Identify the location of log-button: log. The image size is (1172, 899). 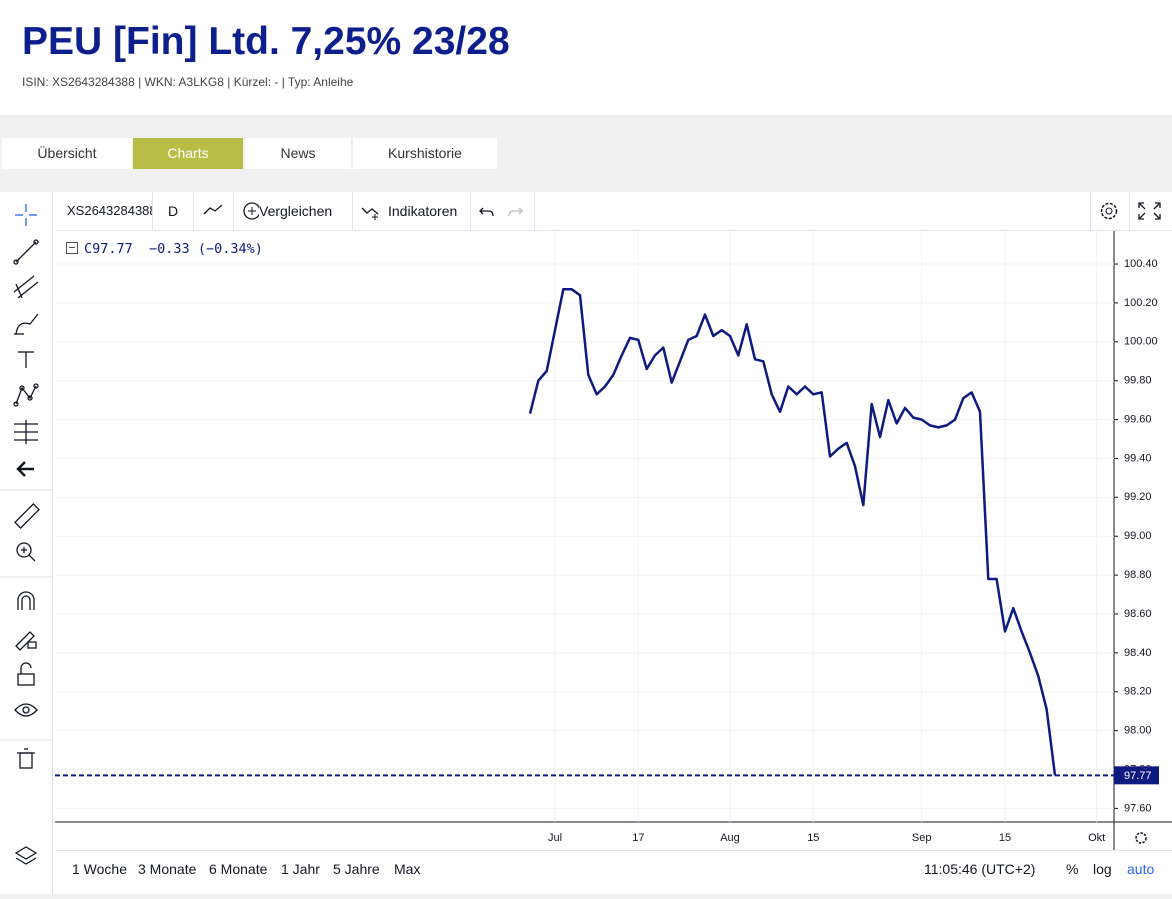
(1102, 869).